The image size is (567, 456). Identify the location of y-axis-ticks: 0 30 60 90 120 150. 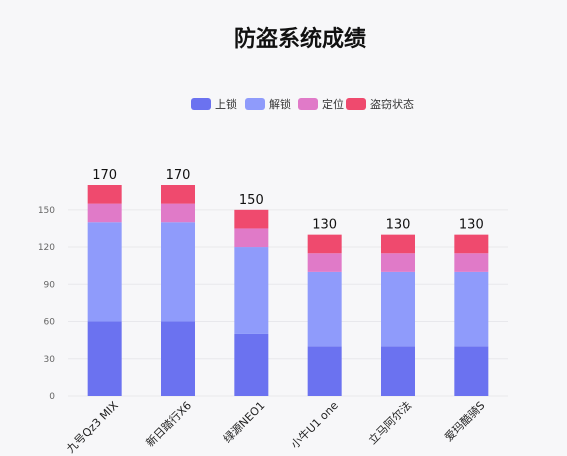
(46, 304).